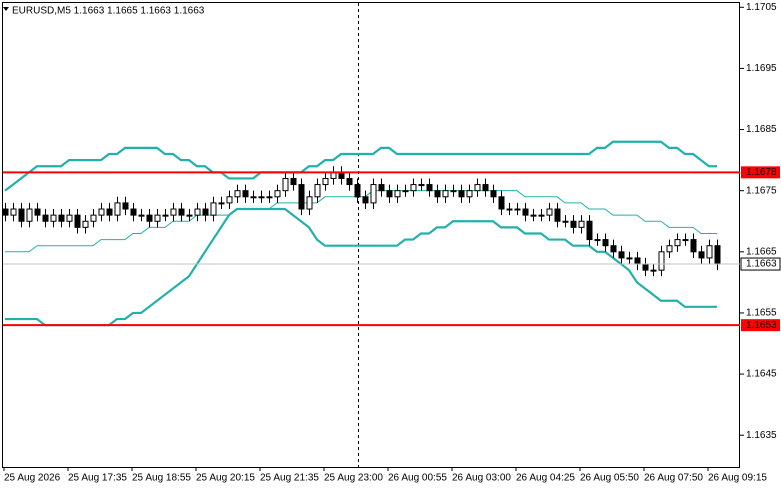 This screenshot has width=781, height=489. I want to click on y-tick-label: 1.1675, so click(761, 190).